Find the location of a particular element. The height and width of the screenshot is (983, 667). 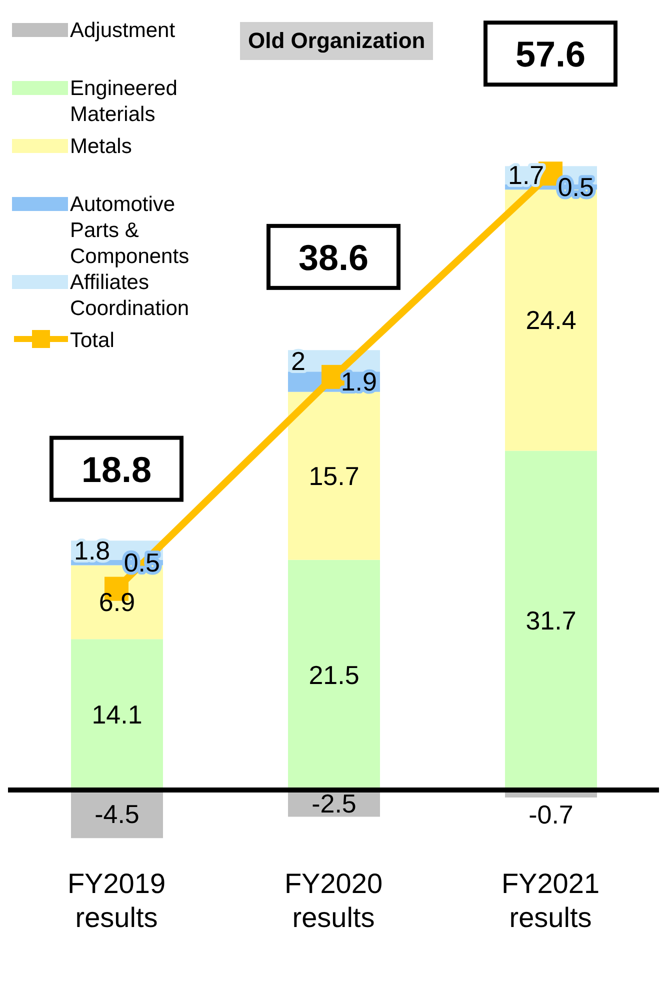

legend-label: Automotive Parts & Components is located at coordinates (130, 231).